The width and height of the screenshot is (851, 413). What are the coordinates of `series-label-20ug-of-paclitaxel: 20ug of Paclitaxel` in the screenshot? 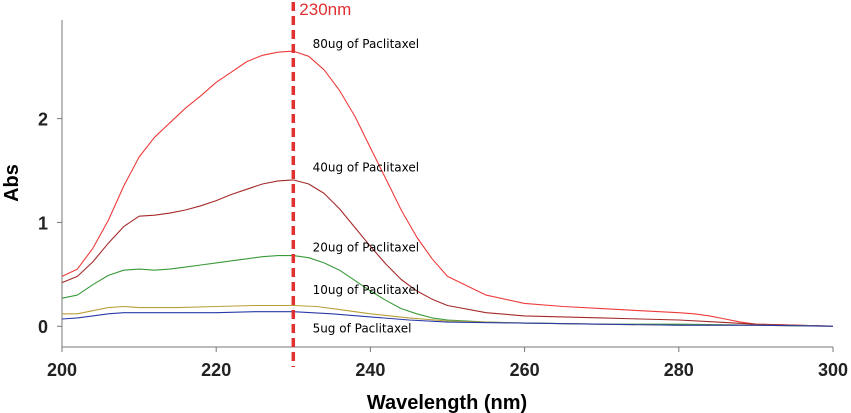 It's located at (366, 247).